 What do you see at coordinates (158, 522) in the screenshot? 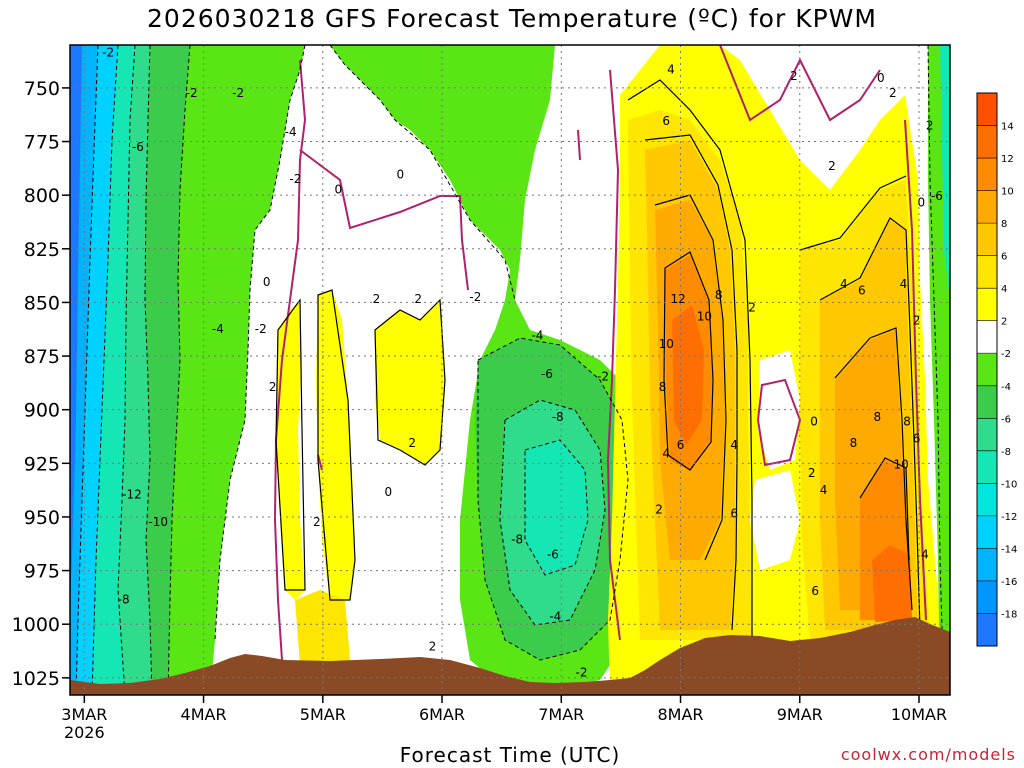
I see `contour-label: -10` at bounding box center [158, 522].